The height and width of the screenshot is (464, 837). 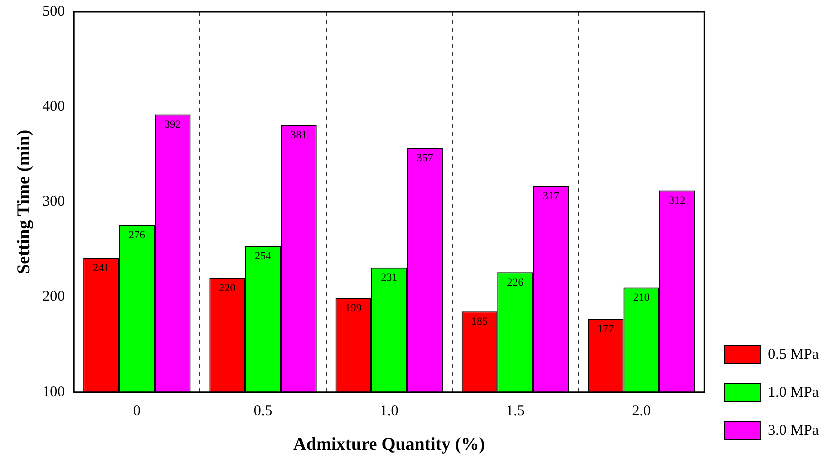 What do you see at coordinates (263, 411) in the screenshot?
I see `x-tick-label: 0.5` at bounding box center [263, 411].